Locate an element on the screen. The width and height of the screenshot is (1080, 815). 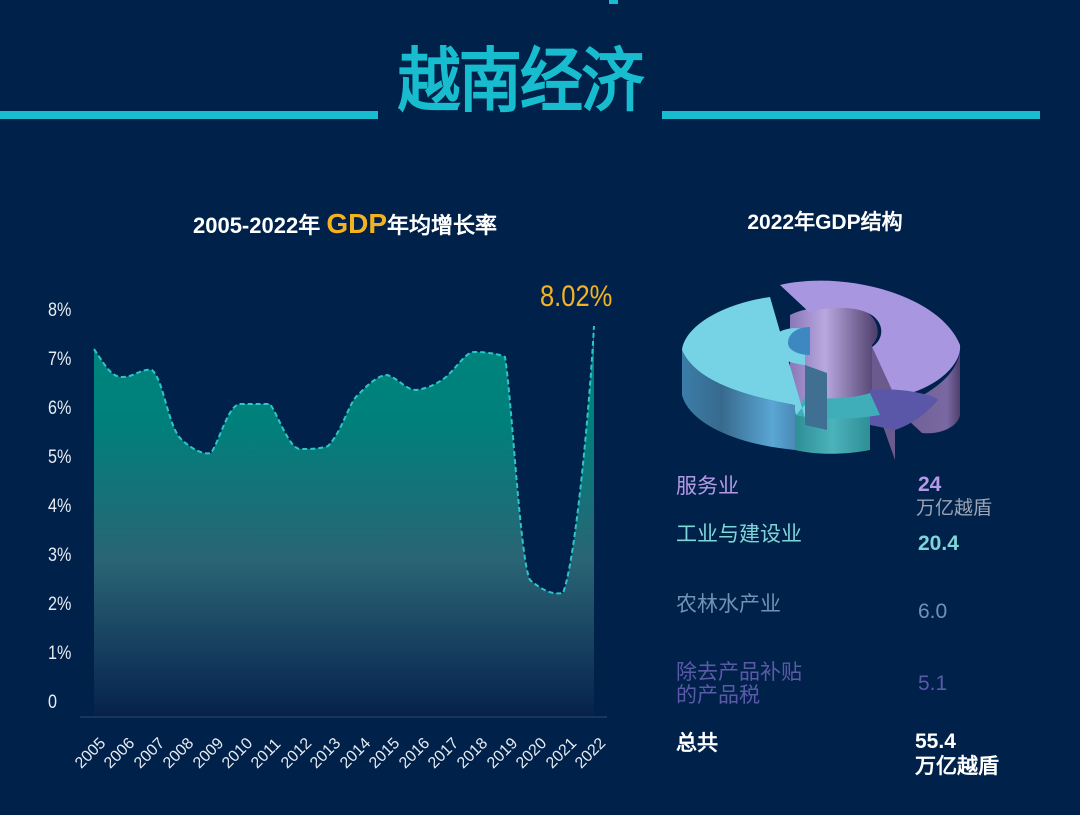
slice-industry-top is located at coordinates (744, 361).